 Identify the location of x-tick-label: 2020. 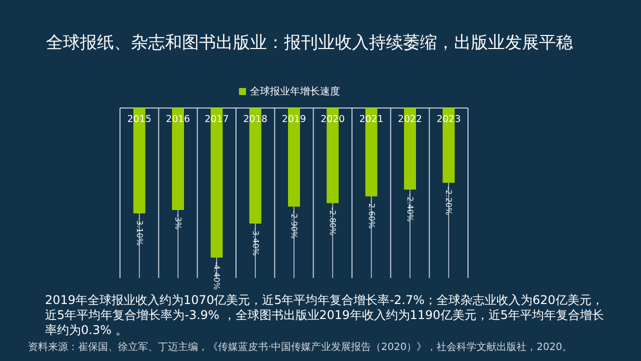
(332, 119).